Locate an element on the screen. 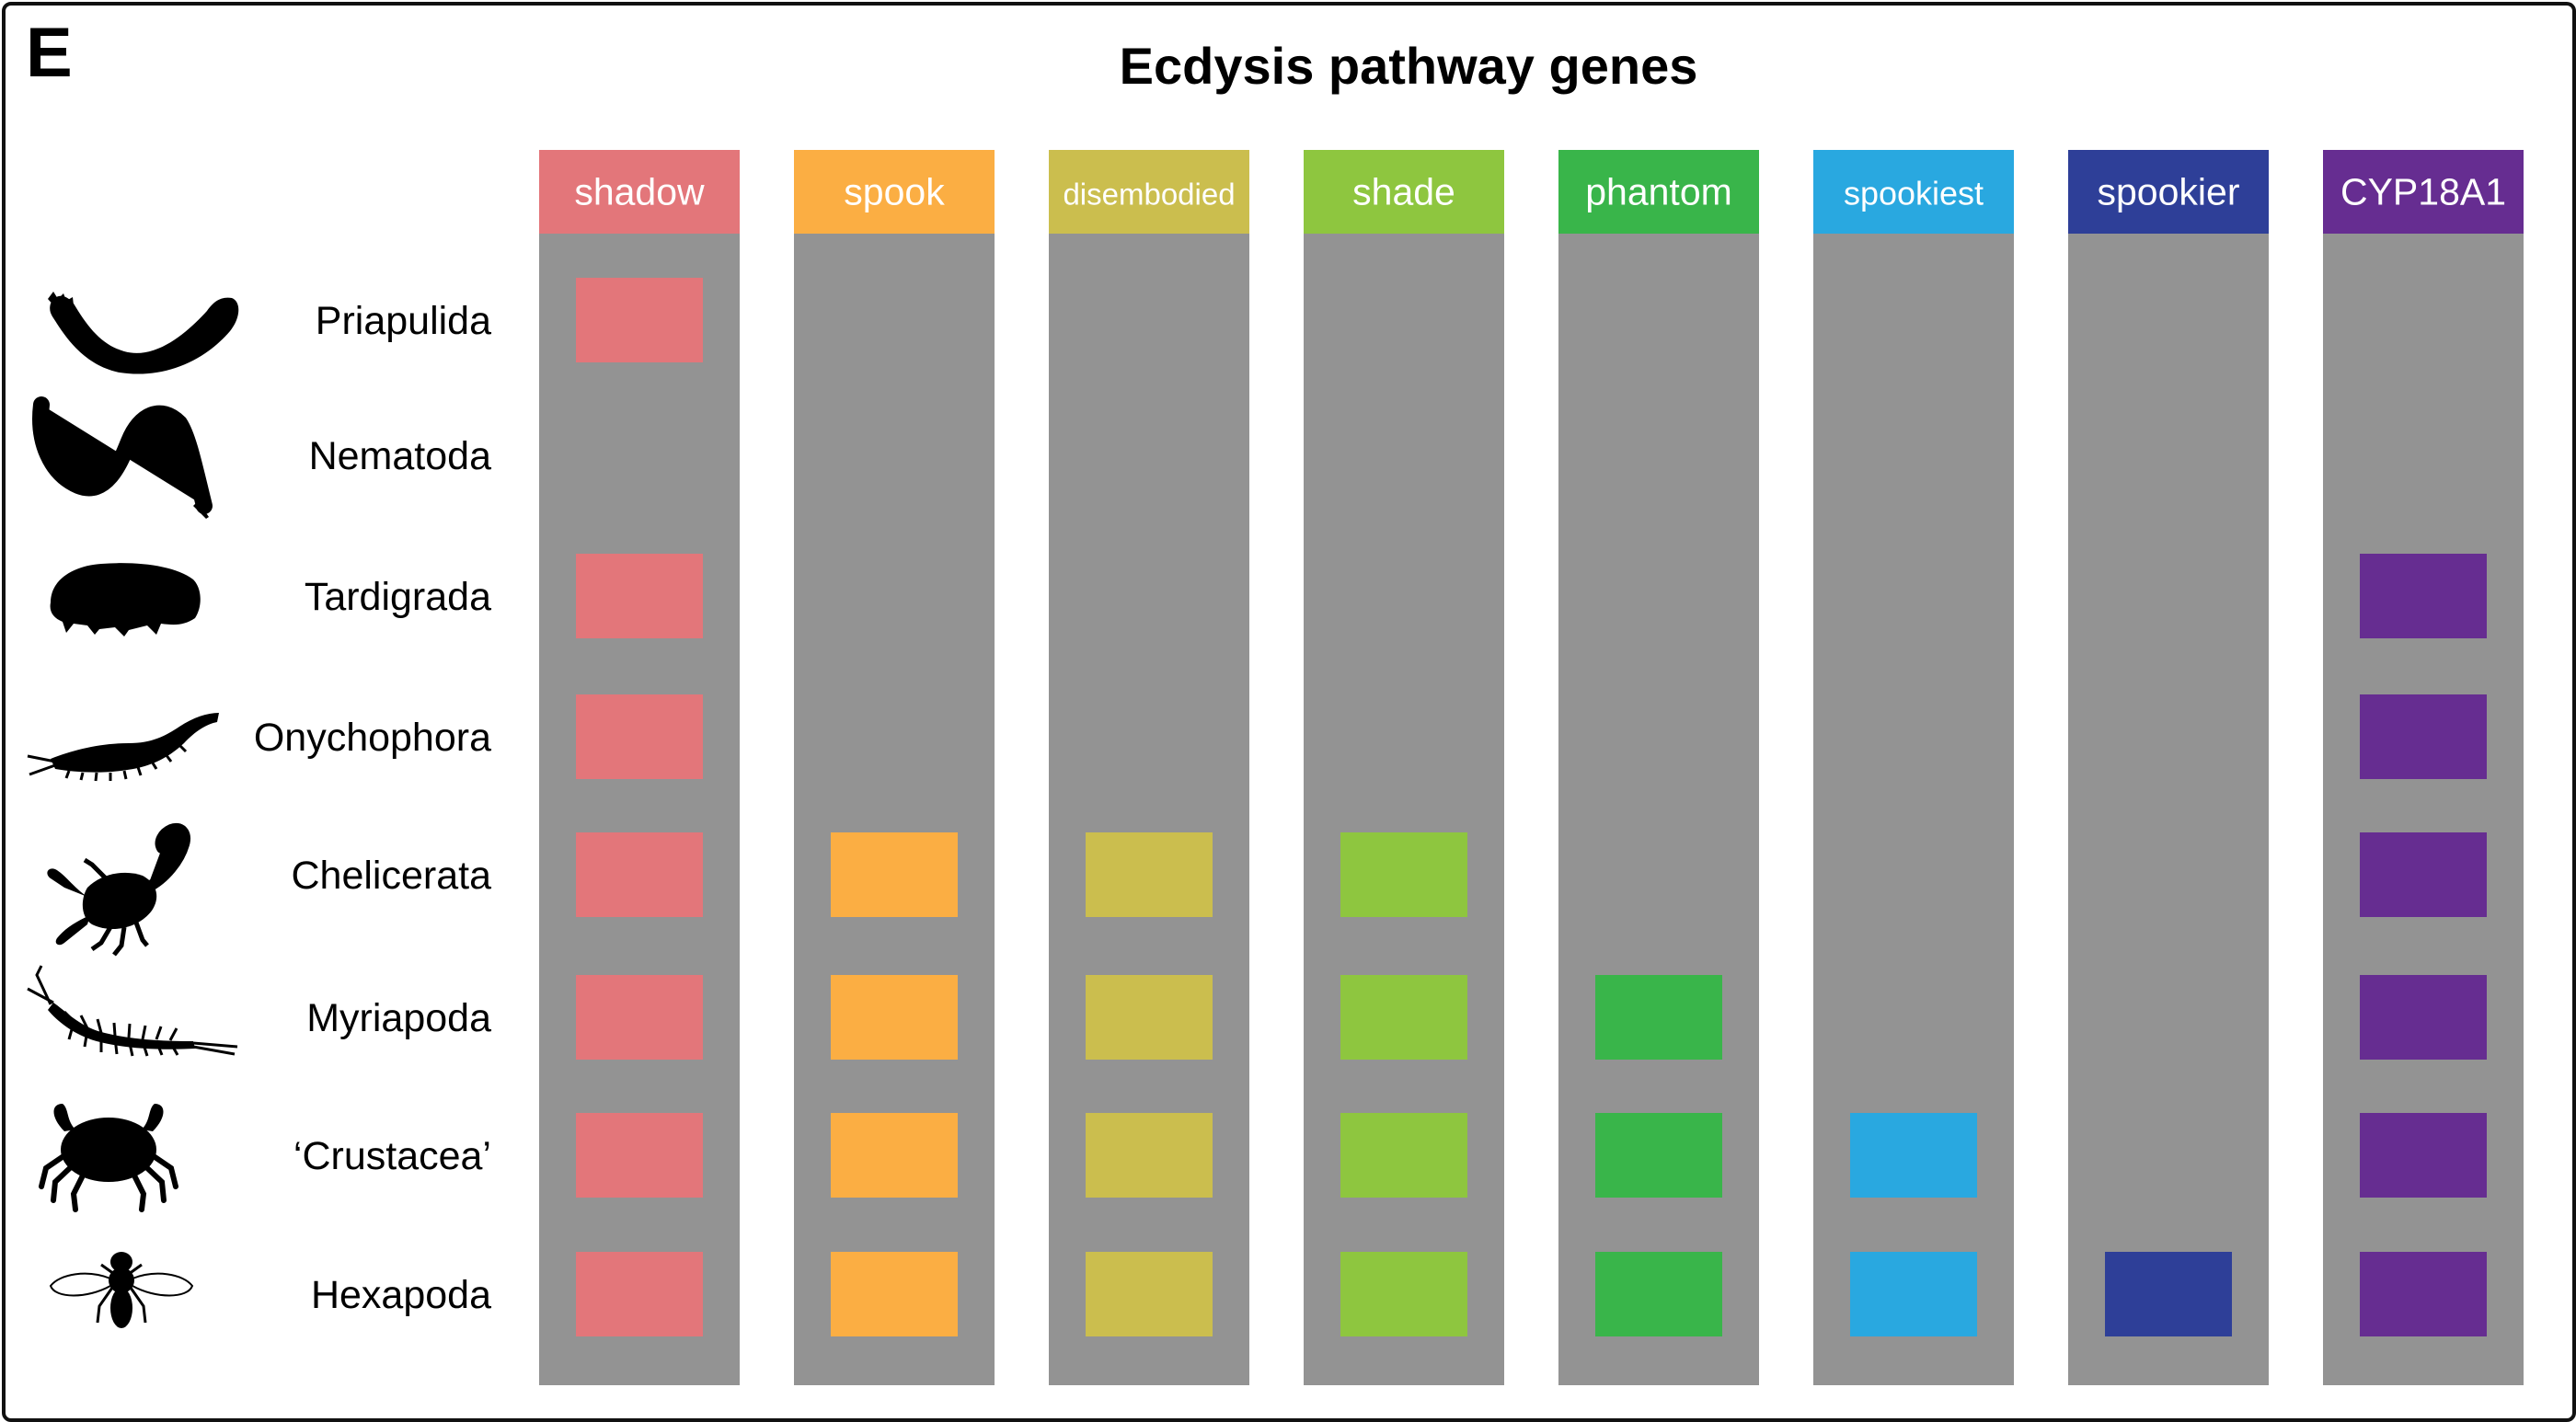 Image resolution: width=2576 pixels, height=1422 pixels. taxon-label: Myriapoda is located at coordinates (398, 1018).